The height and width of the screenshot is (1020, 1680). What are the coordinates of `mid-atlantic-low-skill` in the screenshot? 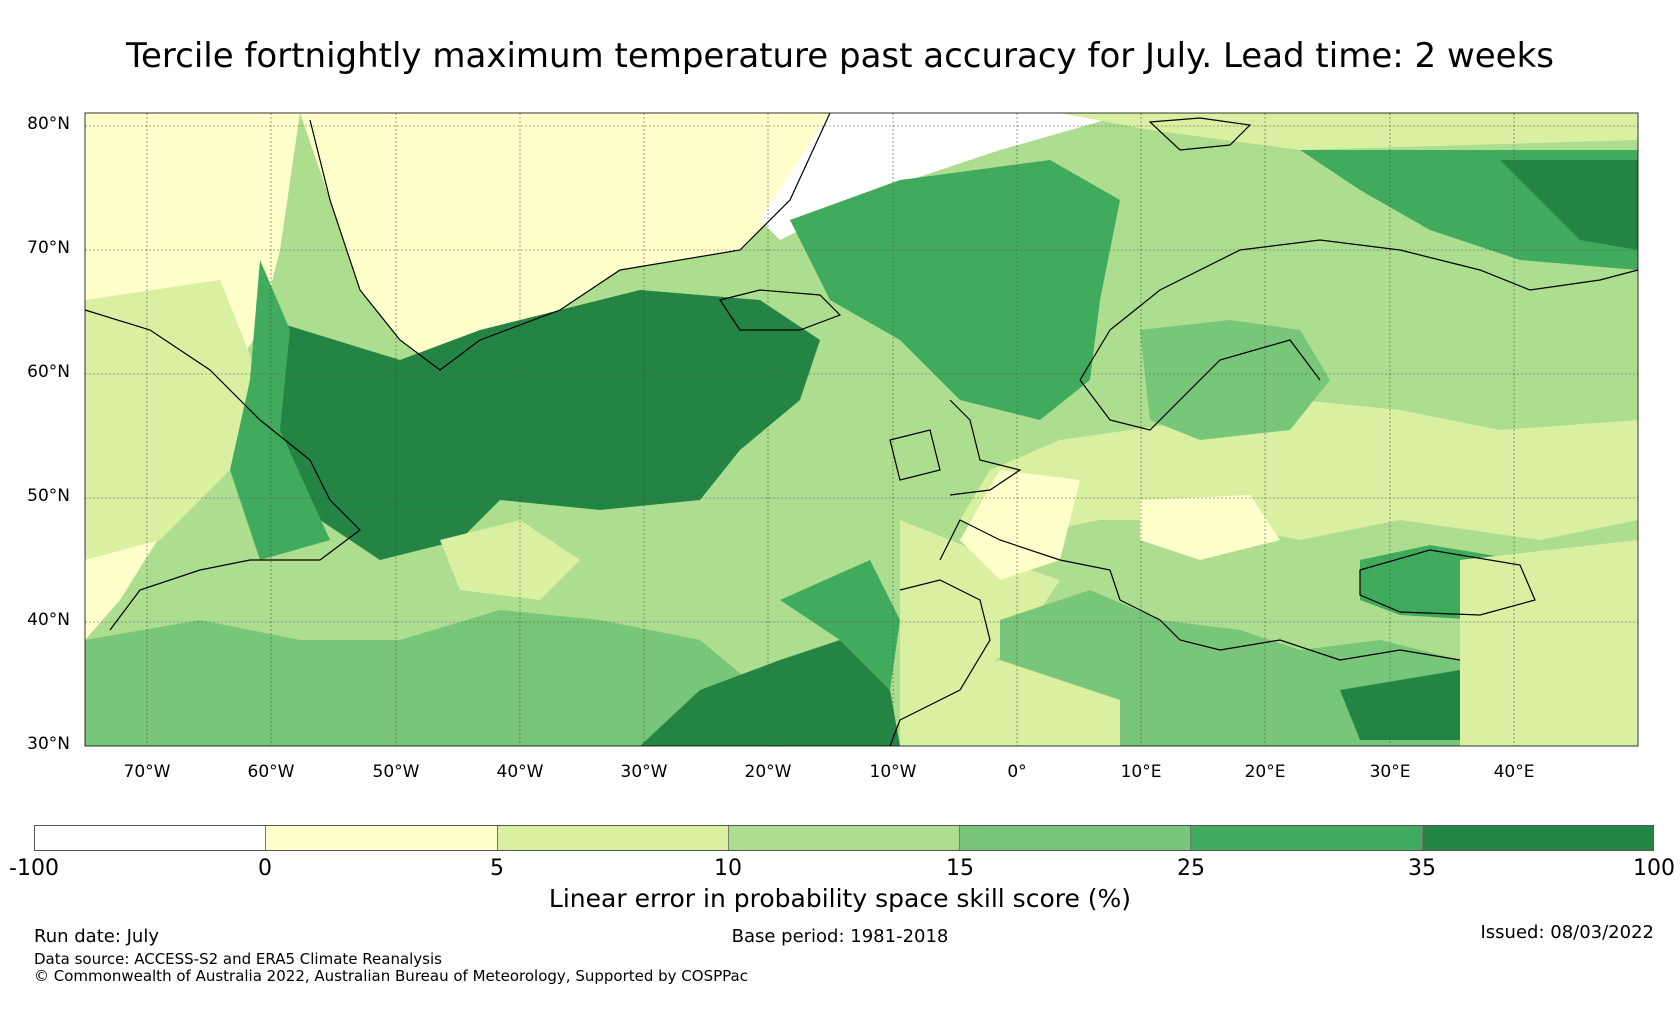 It's located at (510, 560).